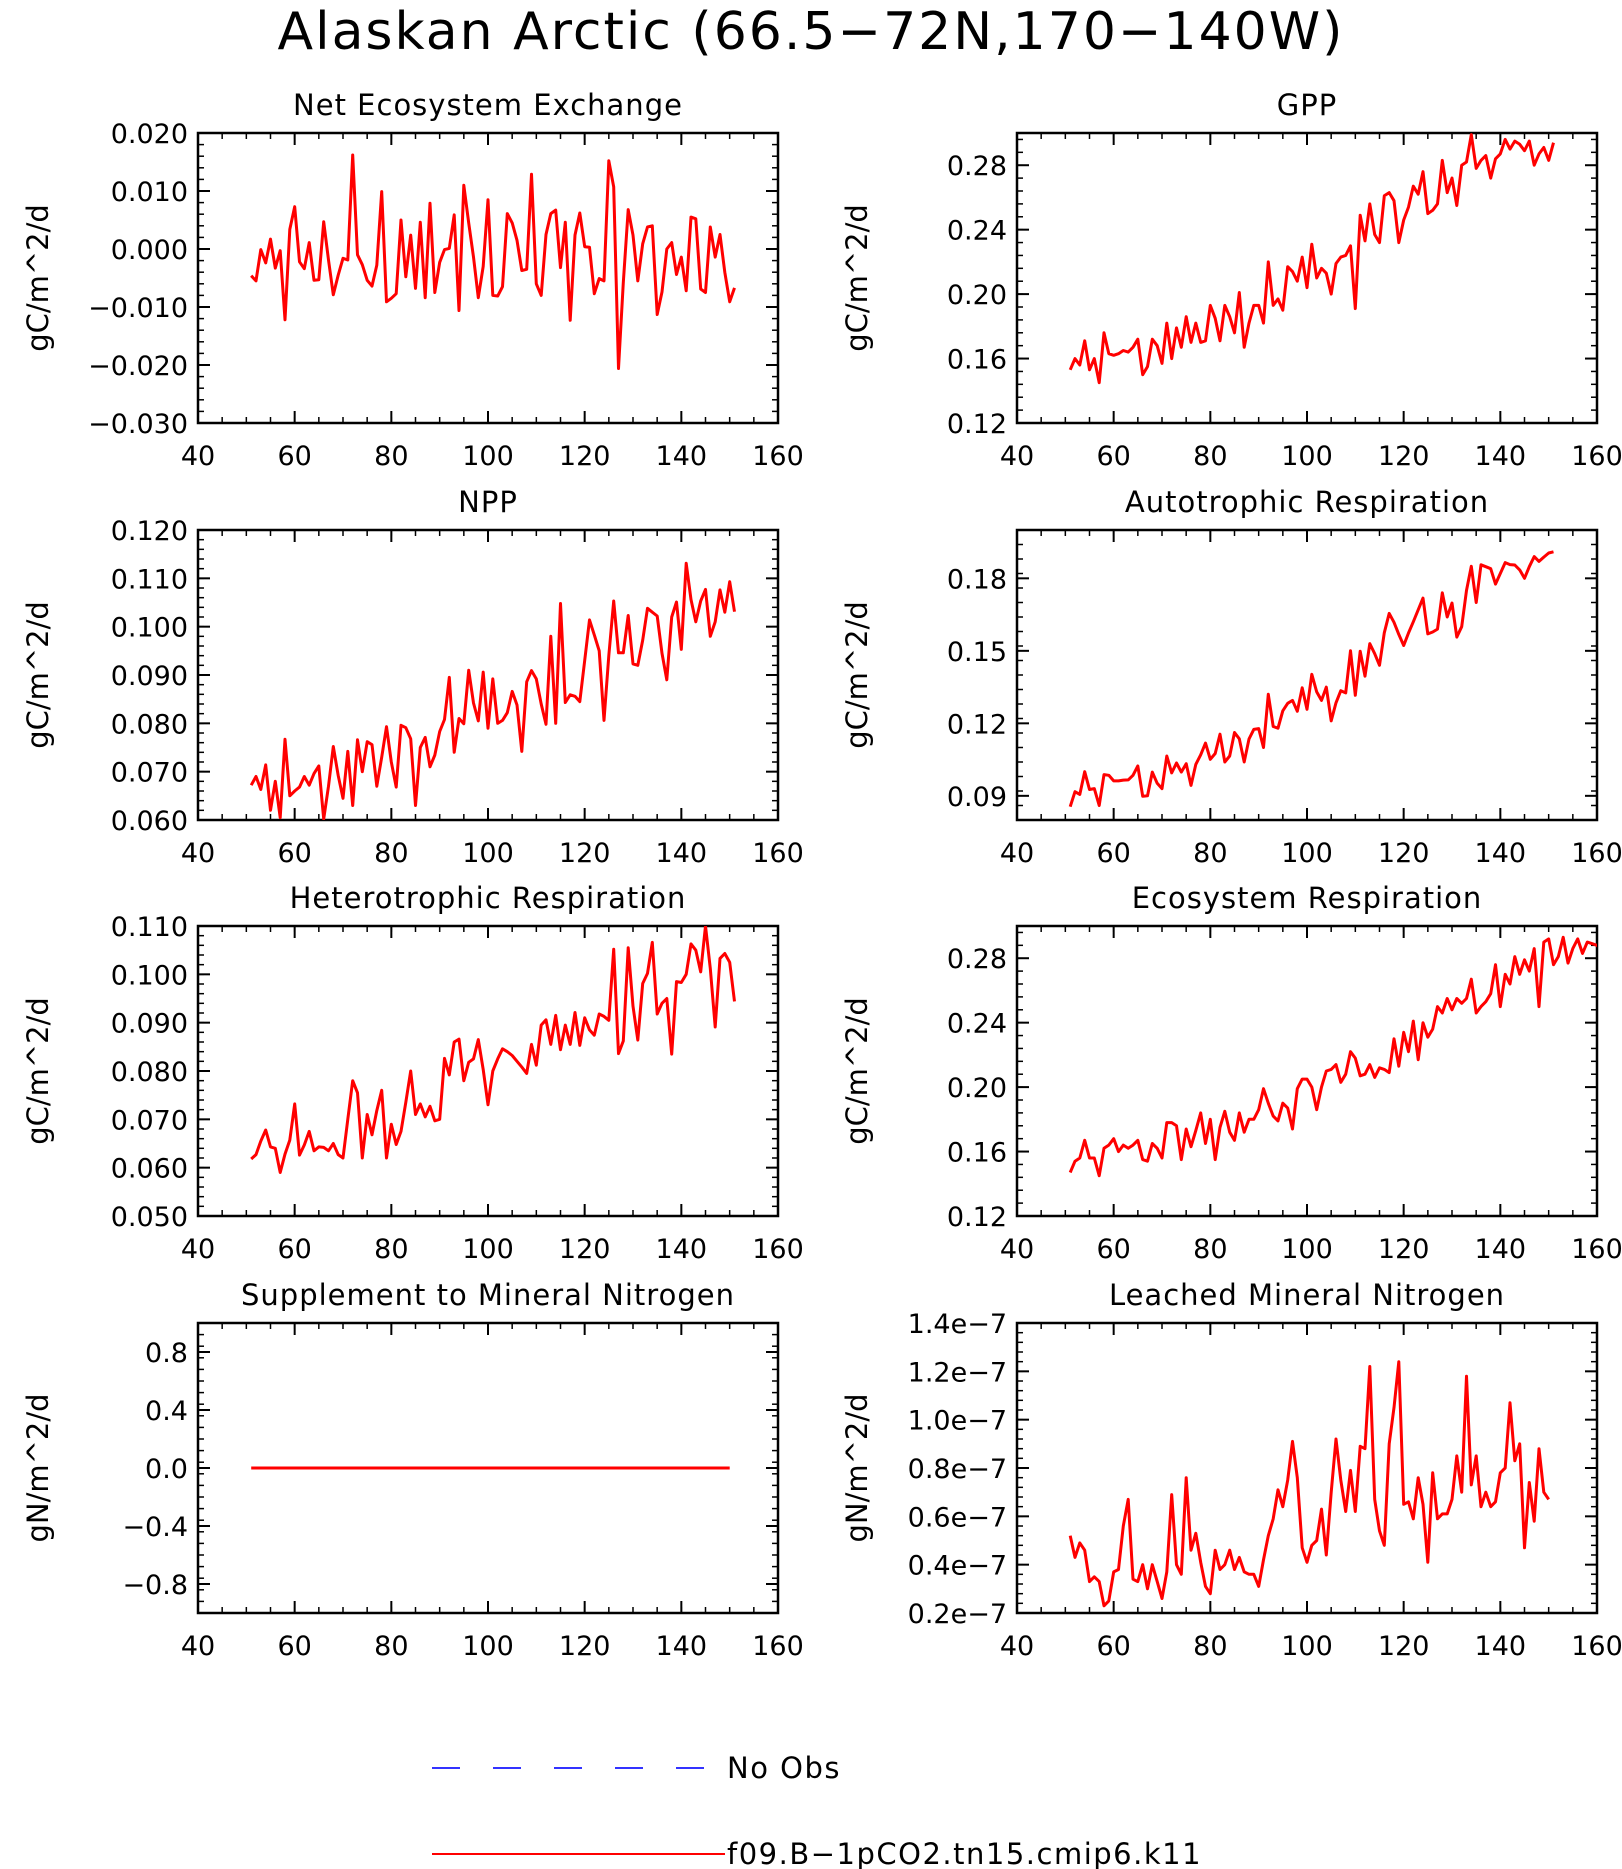 This screenshot has height=1869, width=1622. Describe the element at coordinates (149, 1024) in the screenshot. I see `y-tick-label: 0.090` at that location.